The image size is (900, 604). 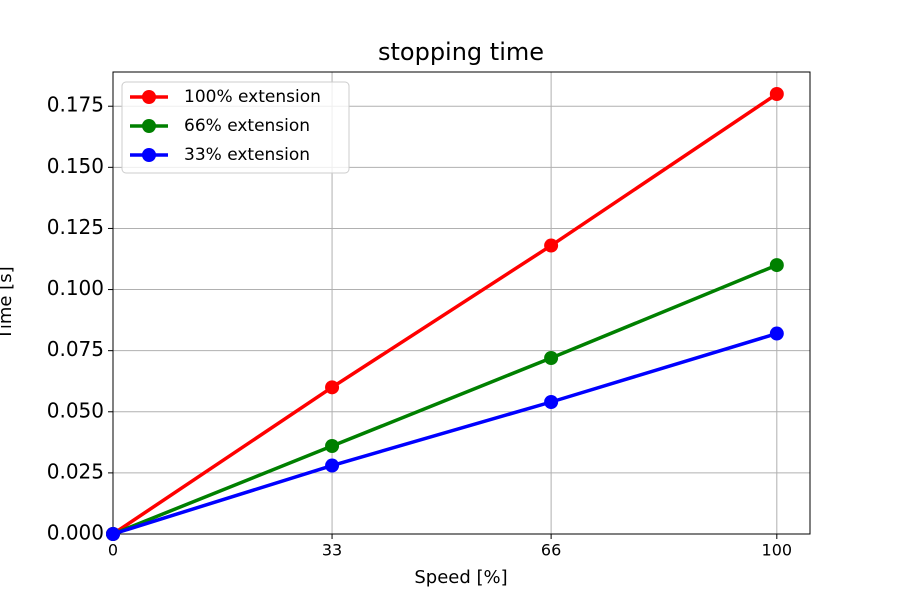 I want to click on legend-label: 100% extension, so click(x=252, y=97).